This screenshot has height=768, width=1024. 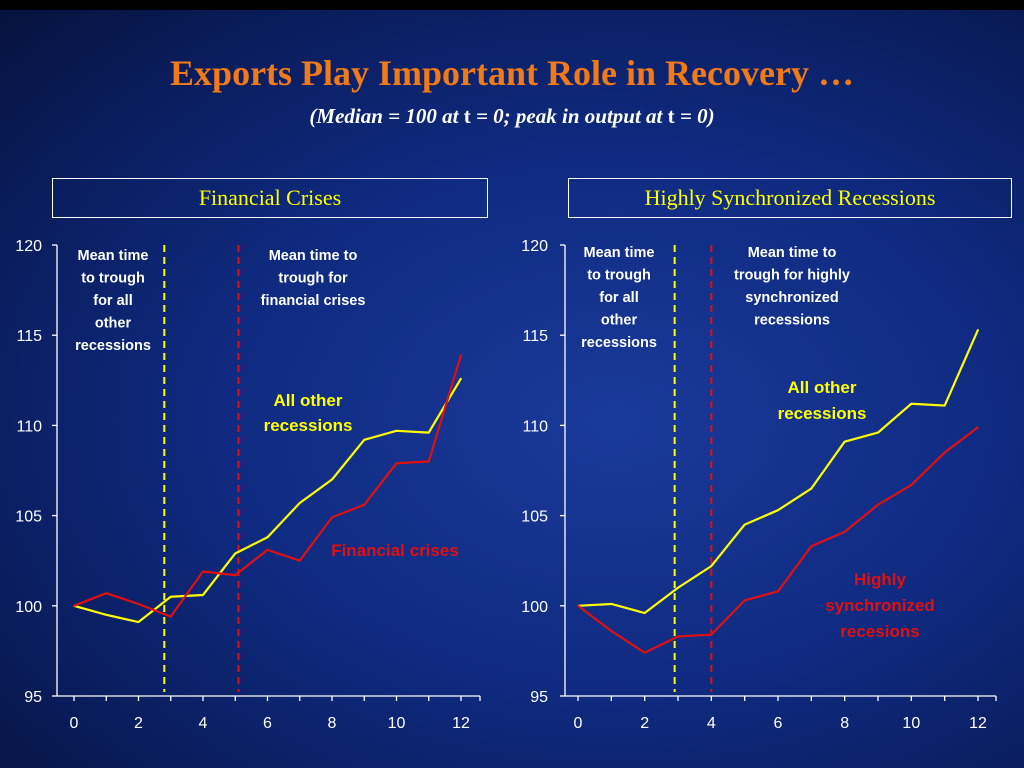 I want to click on trough-annotation-line: Mean time to, so click(x=792, y=253).